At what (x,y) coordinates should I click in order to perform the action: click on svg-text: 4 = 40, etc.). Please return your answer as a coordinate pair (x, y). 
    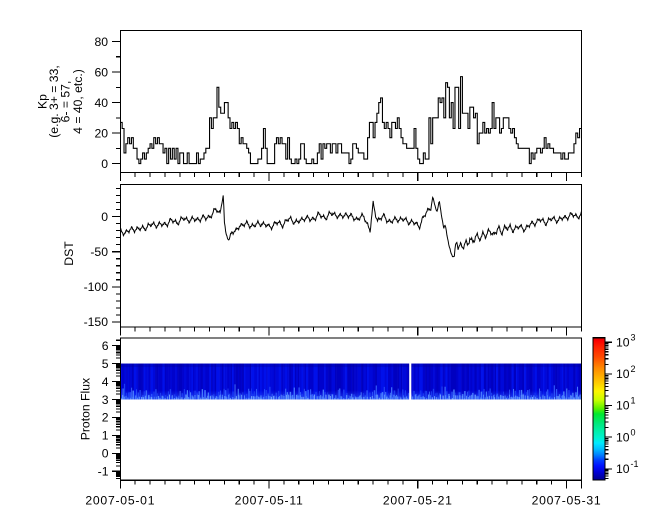
    Looking at the image, I should click on (78, 101).